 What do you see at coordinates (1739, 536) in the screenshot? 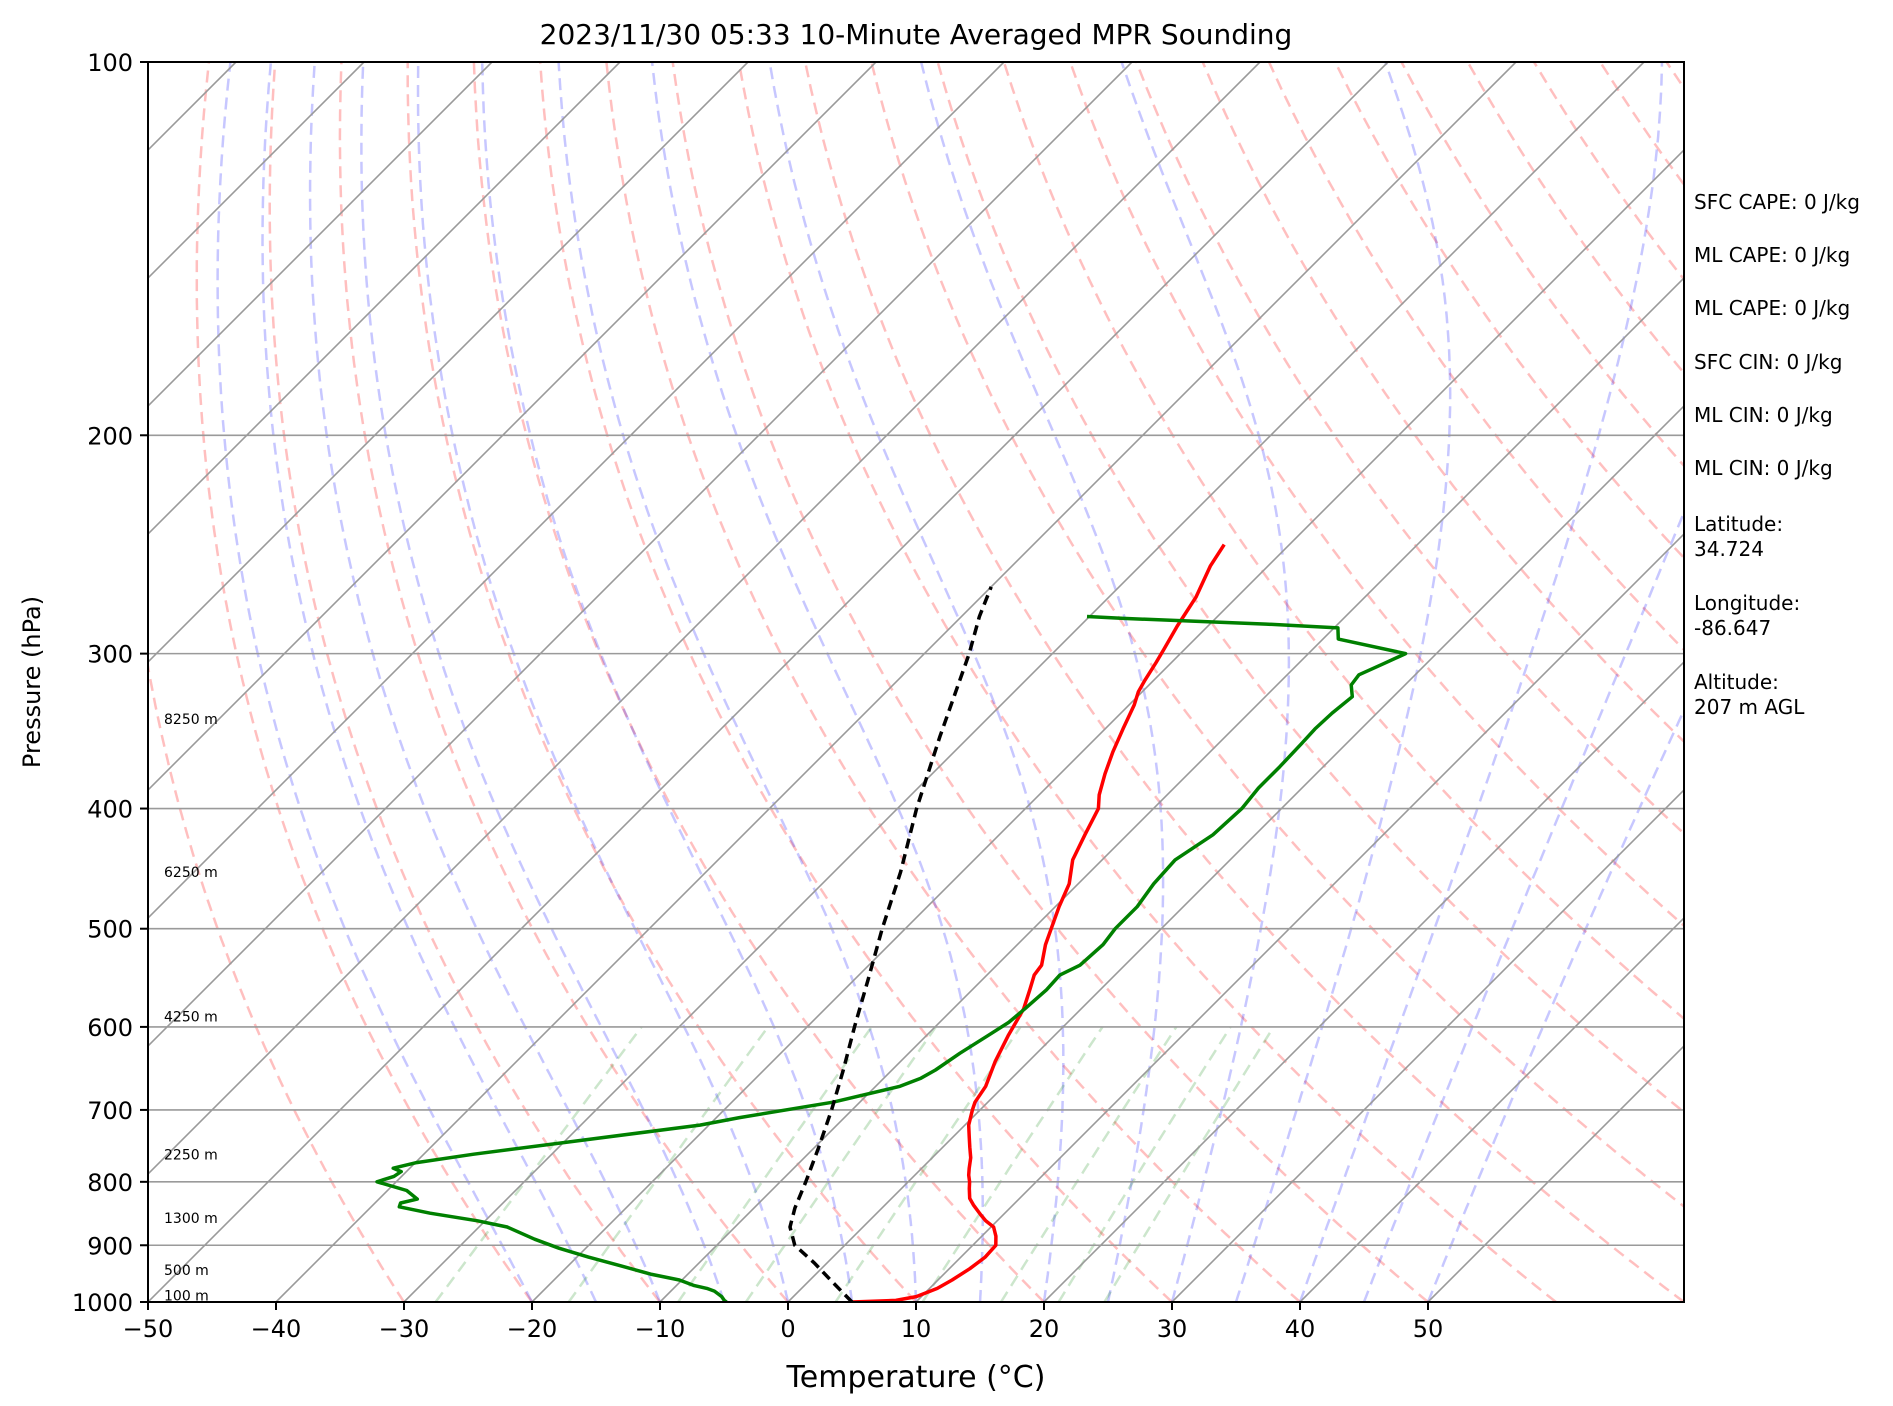
I see `latitude-text: Latitude: 34.724` at bounding box center [1739, 536].